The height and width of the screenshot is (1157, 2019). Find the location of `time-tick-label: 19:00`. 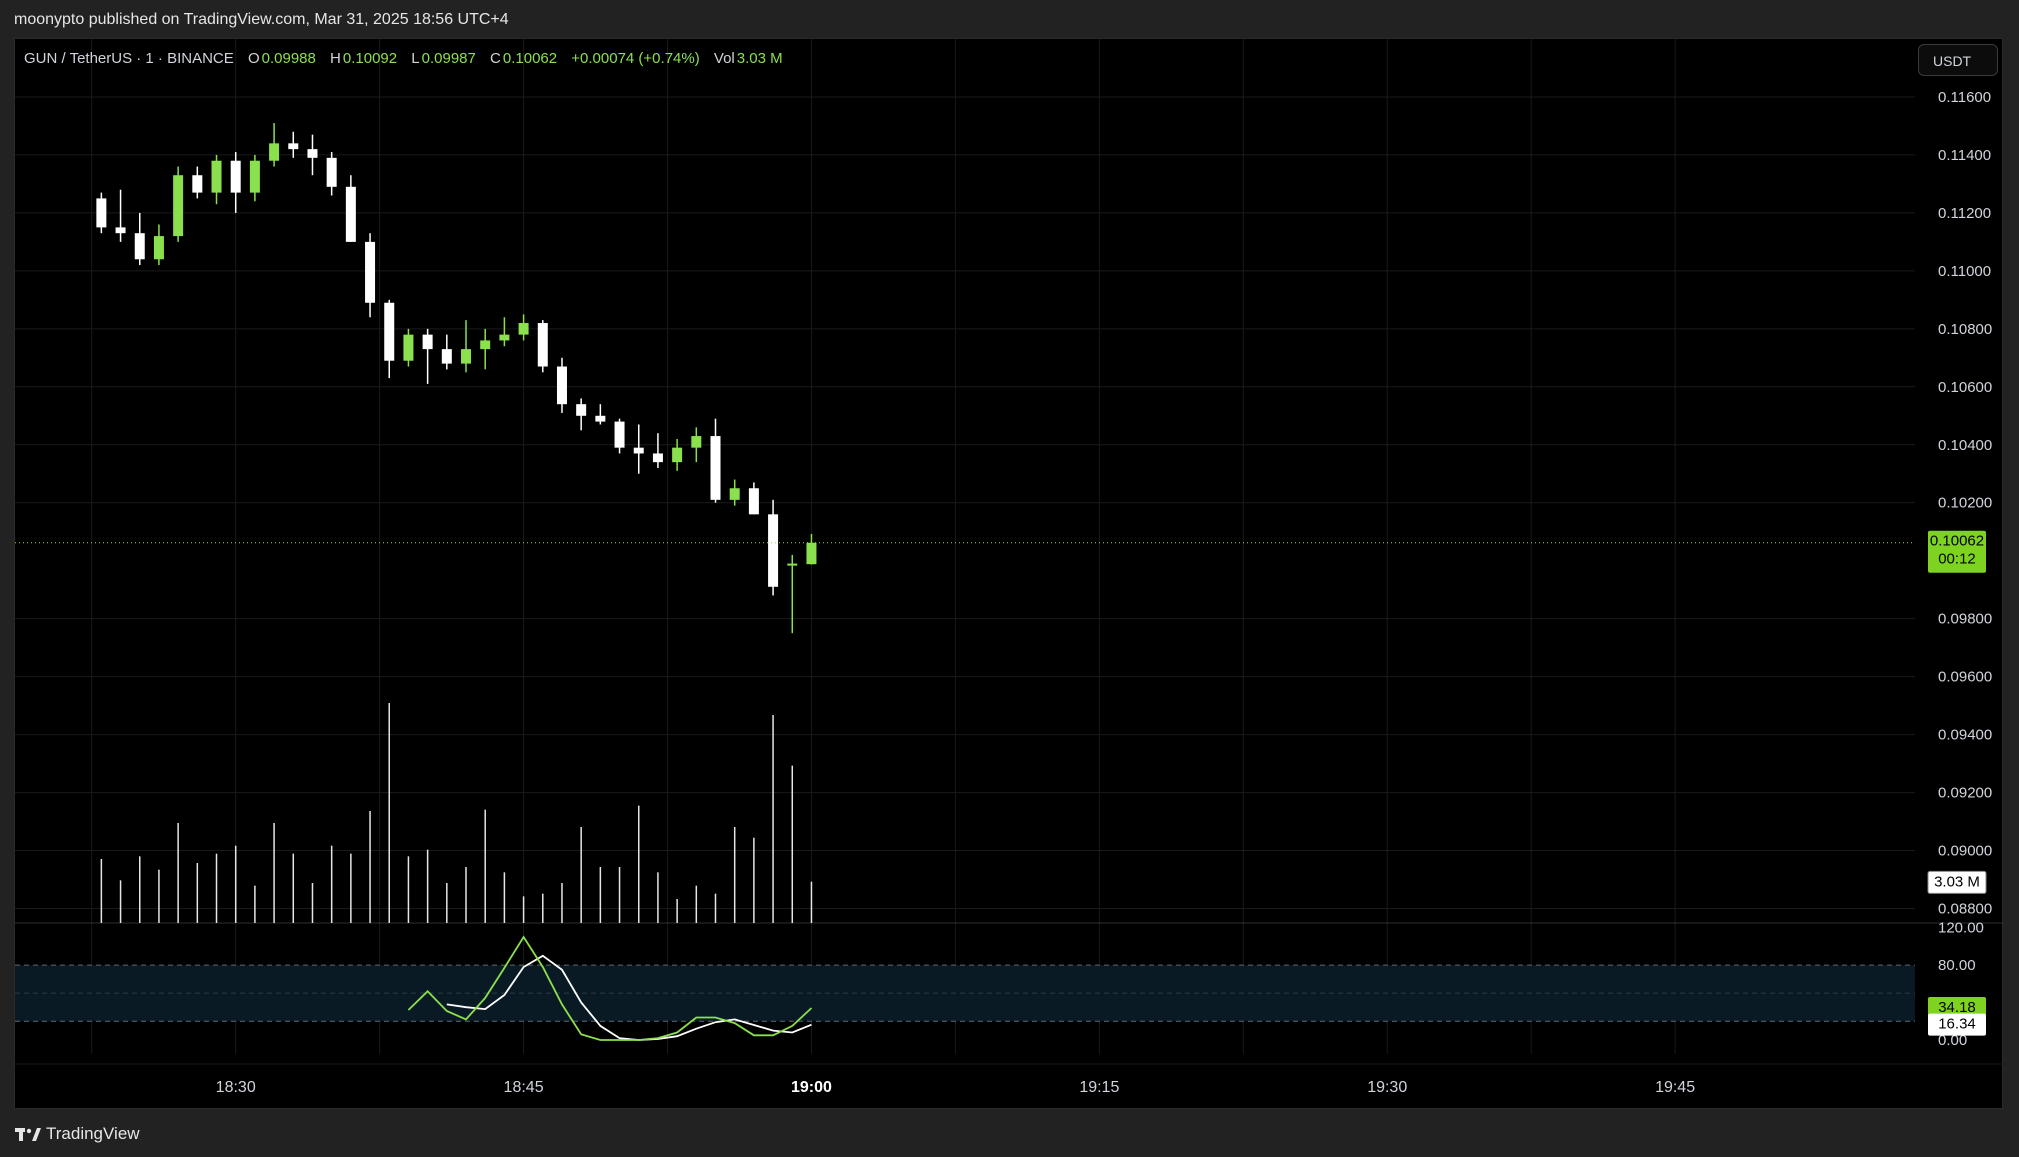

time-tick-label: 19:00 is located at coordinates (811, 1087).